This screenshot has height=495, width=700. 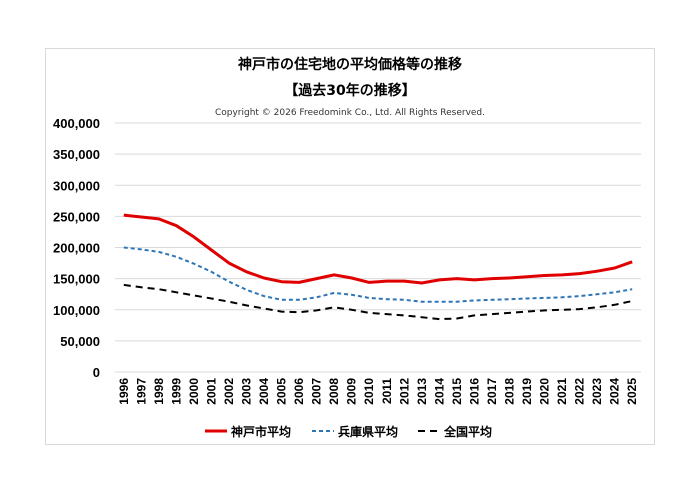 I want to click on x-tick-label: 2007, so click(x=317, y=391).